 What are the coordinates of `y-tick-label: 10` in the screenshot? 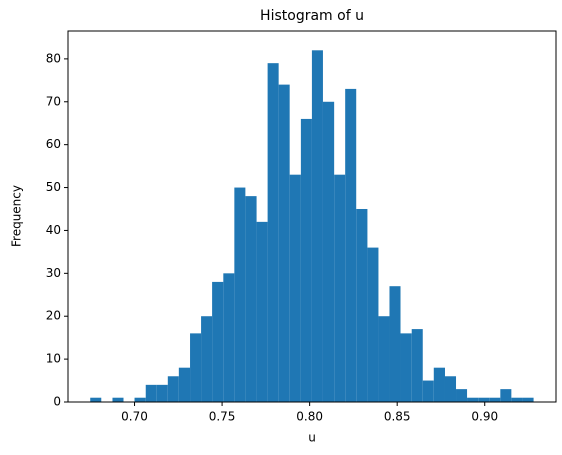 It's located at (53, 359).